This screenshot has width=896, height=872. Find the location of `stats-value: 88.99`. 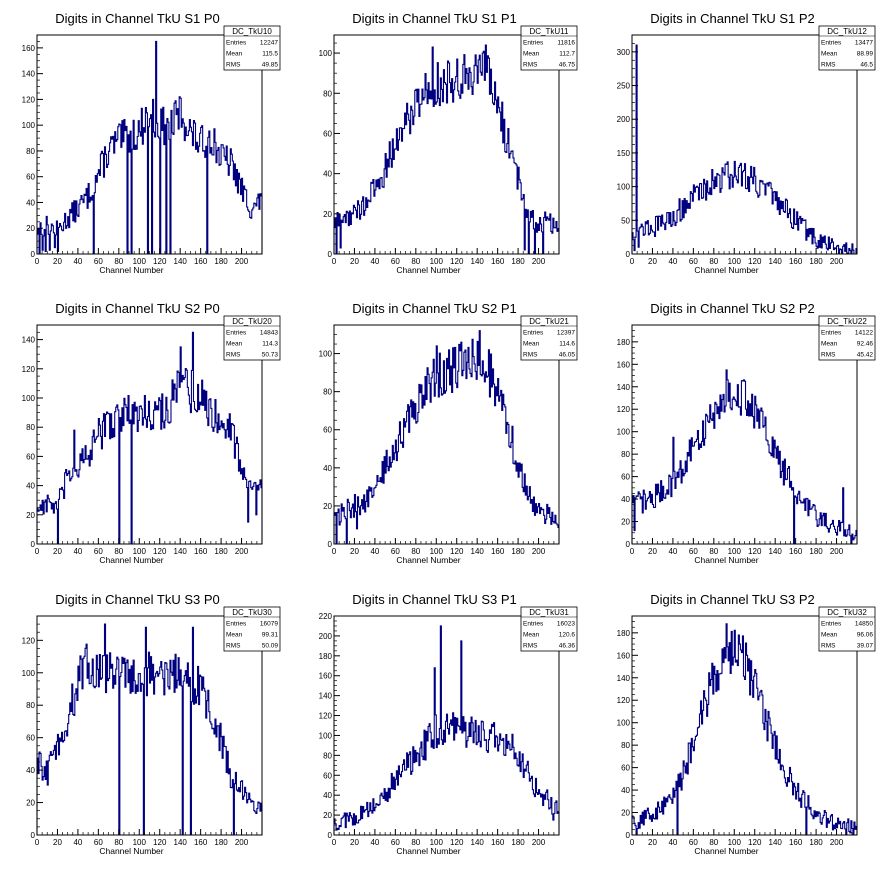

stats-value: 88.99 is located at coordinates (865, 54).